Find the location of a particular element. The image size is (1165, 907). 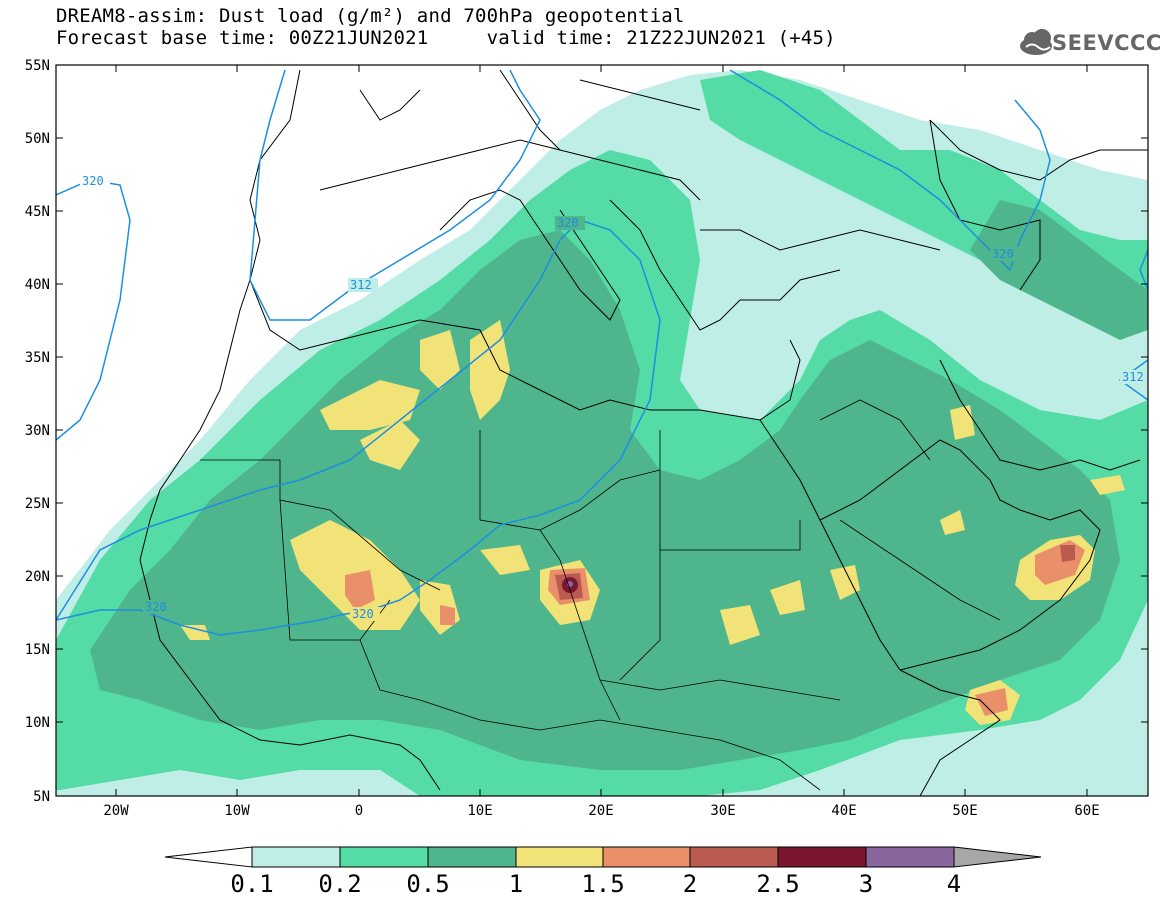

lat-label: 10N is located at coordinates (37, 723).